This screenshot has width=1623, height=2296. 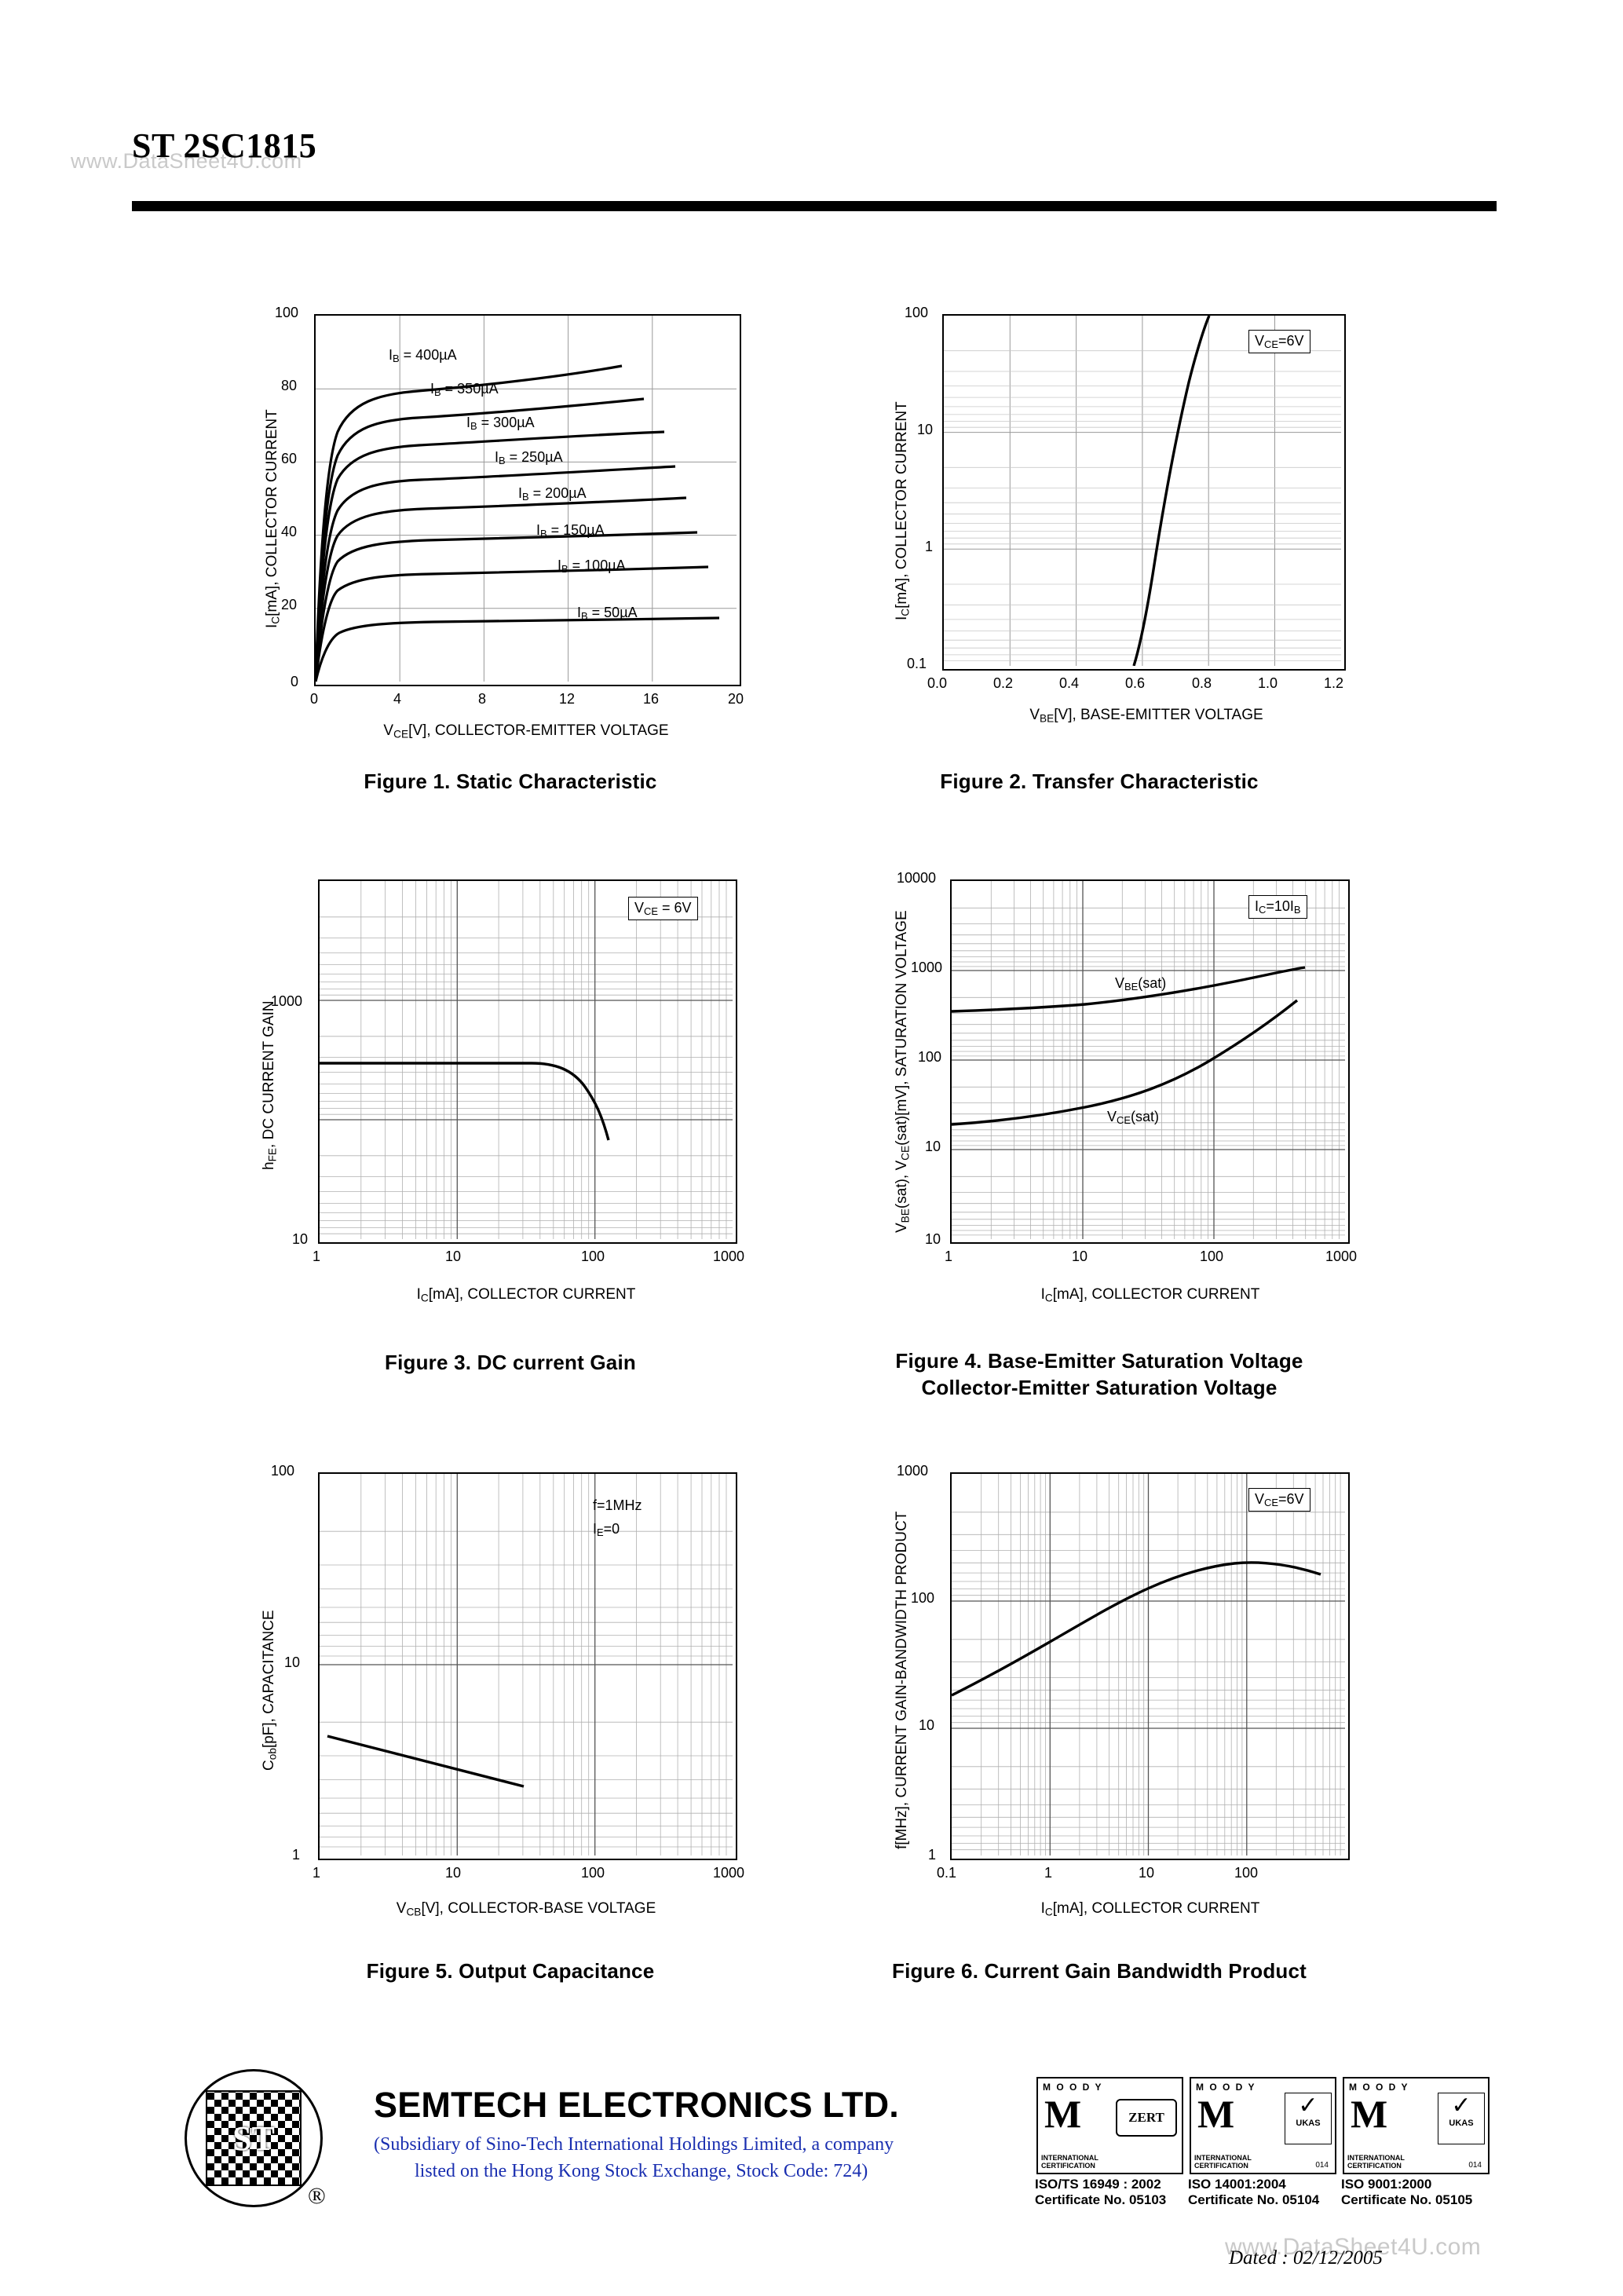 I want to click on watermark-bottom: www.DataSheet4U.com, so click(x=1353, y=2247).